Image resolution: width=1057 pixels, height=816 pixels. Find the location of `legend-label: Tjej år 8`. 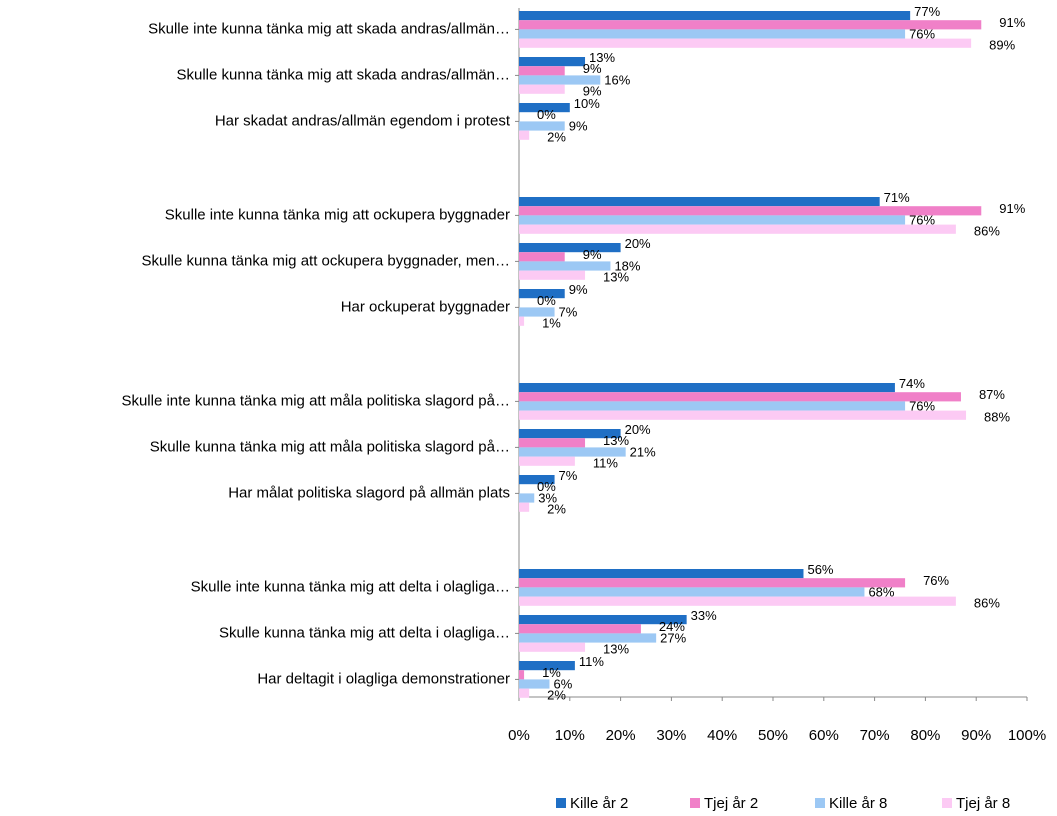

legend-label: Tjej år 8 is located at coordinates (983, 803).